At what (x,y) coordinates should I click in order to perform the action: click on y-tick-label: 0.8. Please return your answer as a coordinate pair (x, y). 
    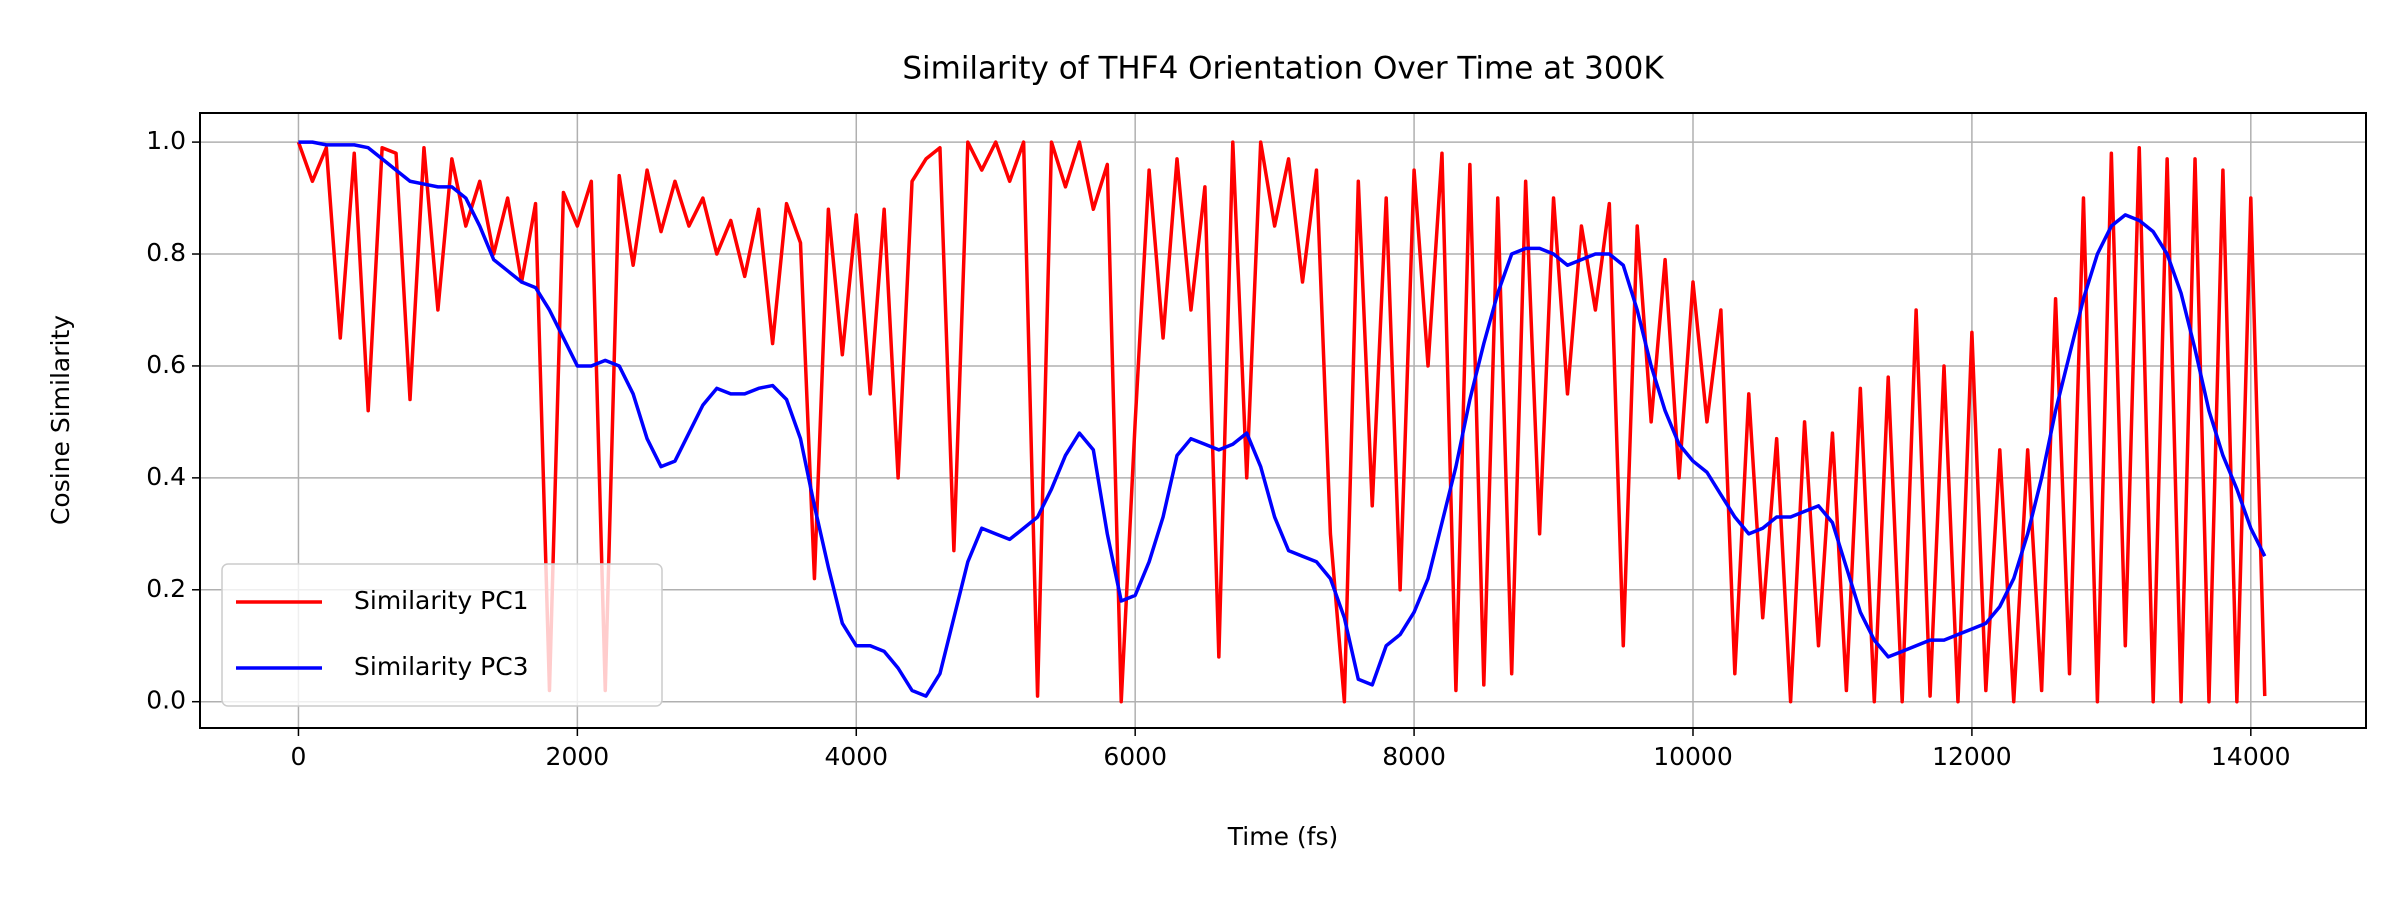
    Looking at the image, I should click on (166, 252).